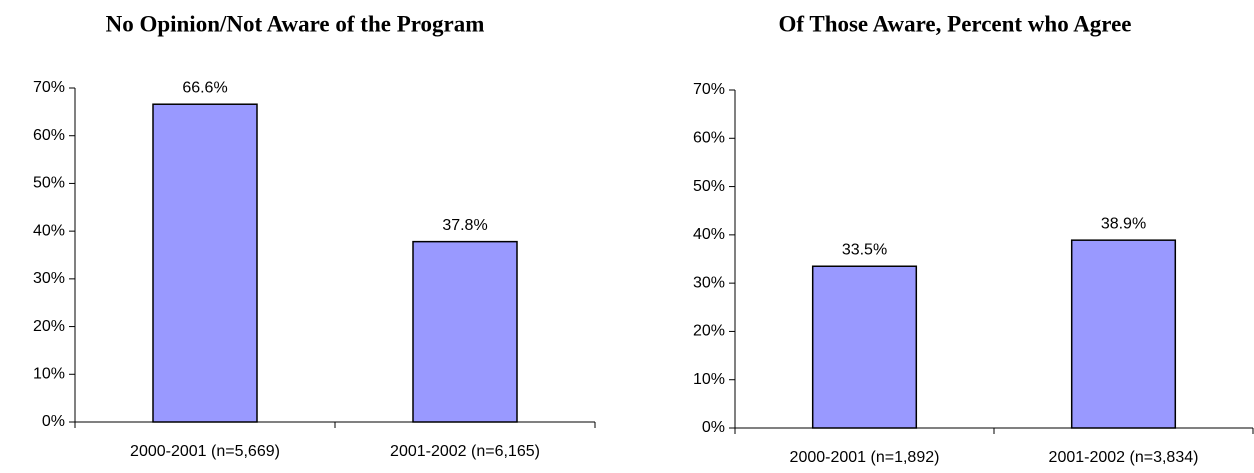 The image size is (1254, 473). What do you see at coordinates (954, 23) in the screenshot?
I see `chart-title: Of Those Aware, Percent who Agree` at bounding box center [954, 23].